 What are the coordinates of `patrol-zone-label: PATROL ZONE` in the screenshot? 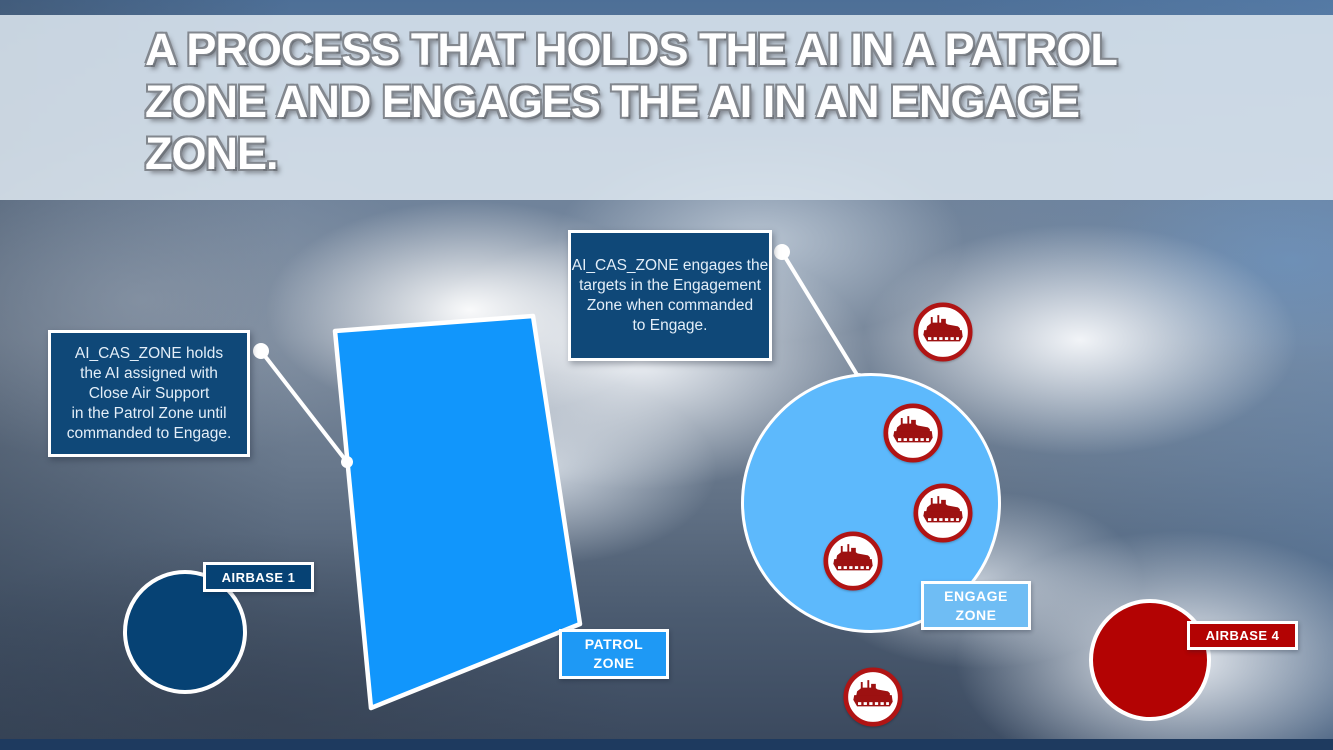 It's located at (614, 654).